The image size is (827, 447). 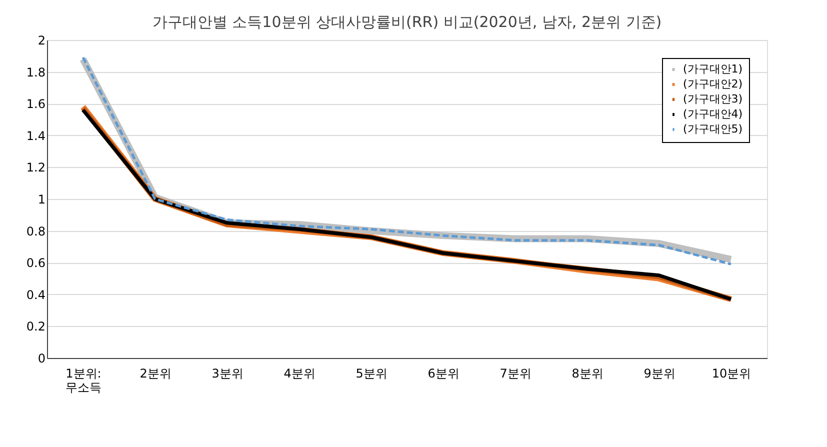 I want to click on x-tick-label: 4분위, so click(x=300, y=373).